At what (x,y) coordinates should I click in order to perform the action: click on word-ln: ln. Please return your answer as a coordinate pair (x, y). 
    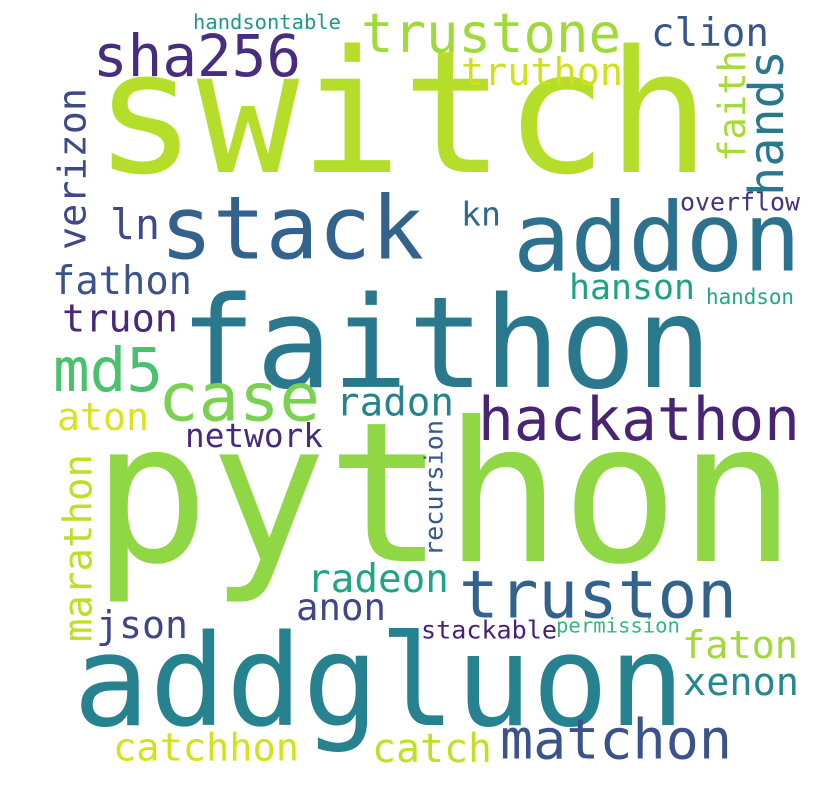
    Looking at the image, I should click on (135, 224).